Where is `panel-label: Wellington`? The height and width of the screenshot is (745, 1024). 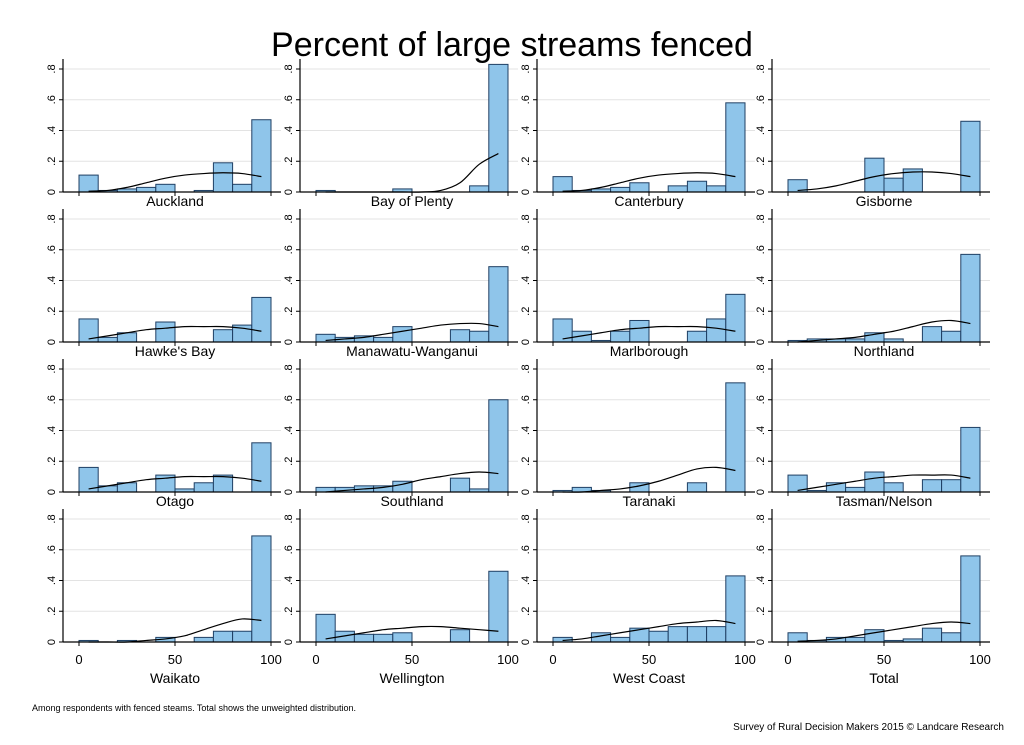
panel-label: Wellington is located at coordinates (411, 678).